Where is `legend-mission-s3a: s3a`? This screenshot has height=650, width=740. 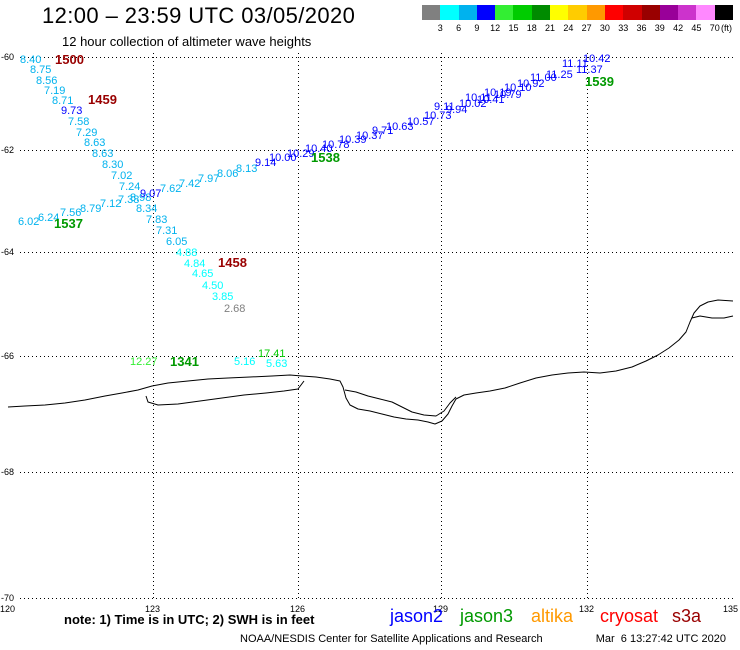 legend-mission-s3a: s3a is located at coordinates (687, 616).